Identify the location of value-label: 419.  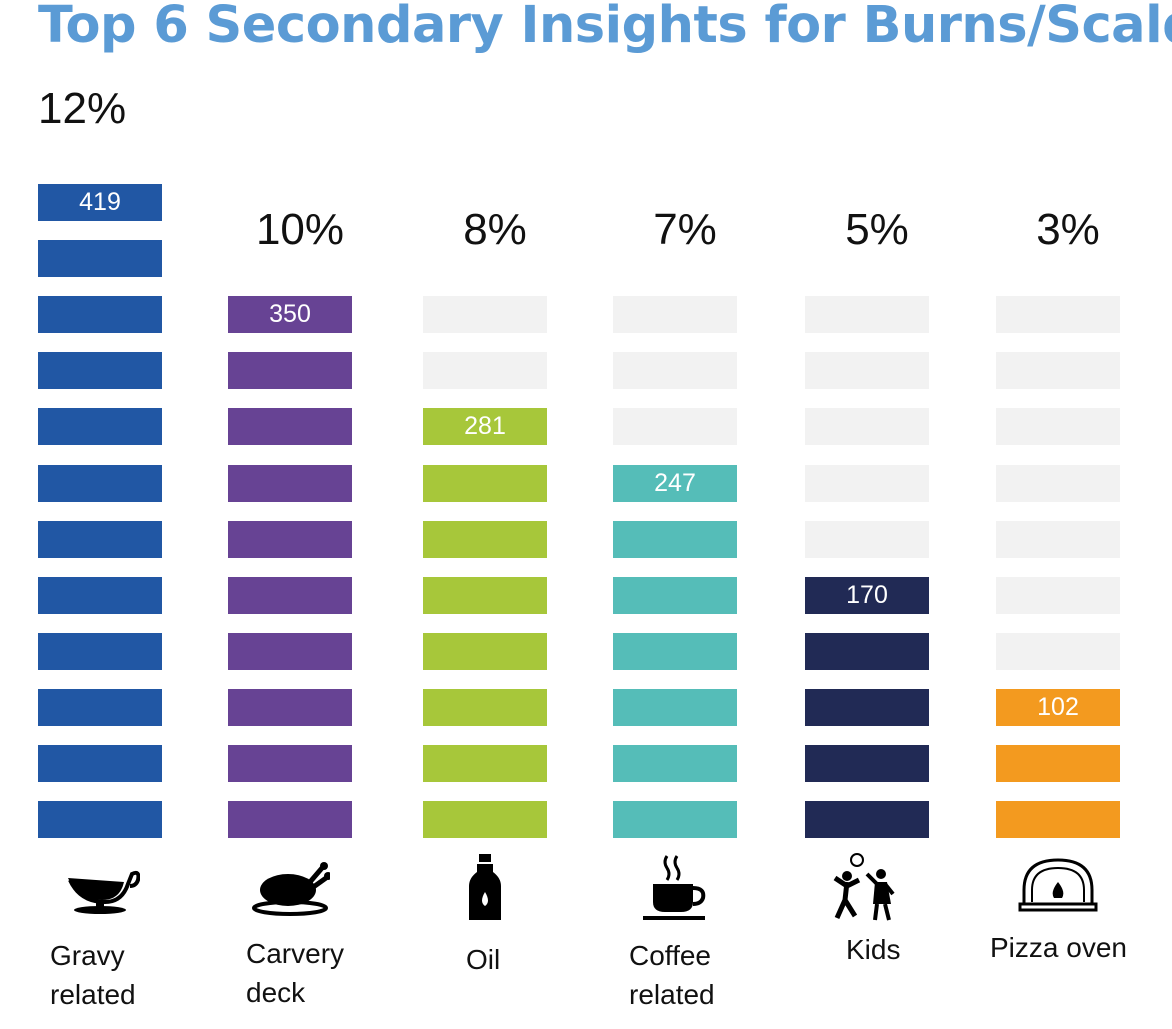
(100, 202).